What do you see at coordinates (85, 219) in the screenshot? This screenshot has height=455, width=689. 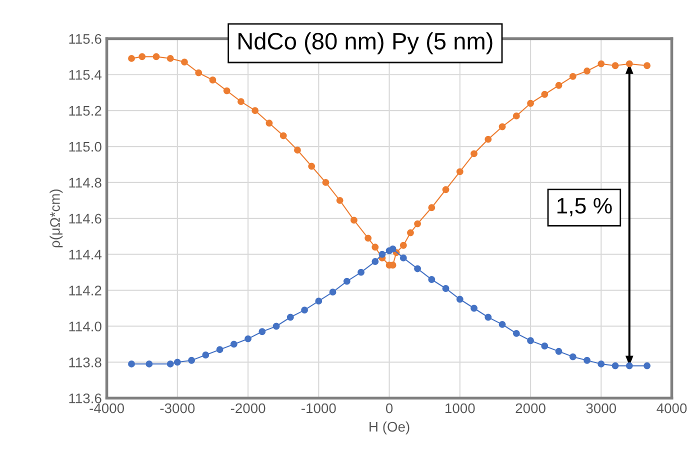 I see `y-tick-label: 114.6` at bounding box center [85, 219].